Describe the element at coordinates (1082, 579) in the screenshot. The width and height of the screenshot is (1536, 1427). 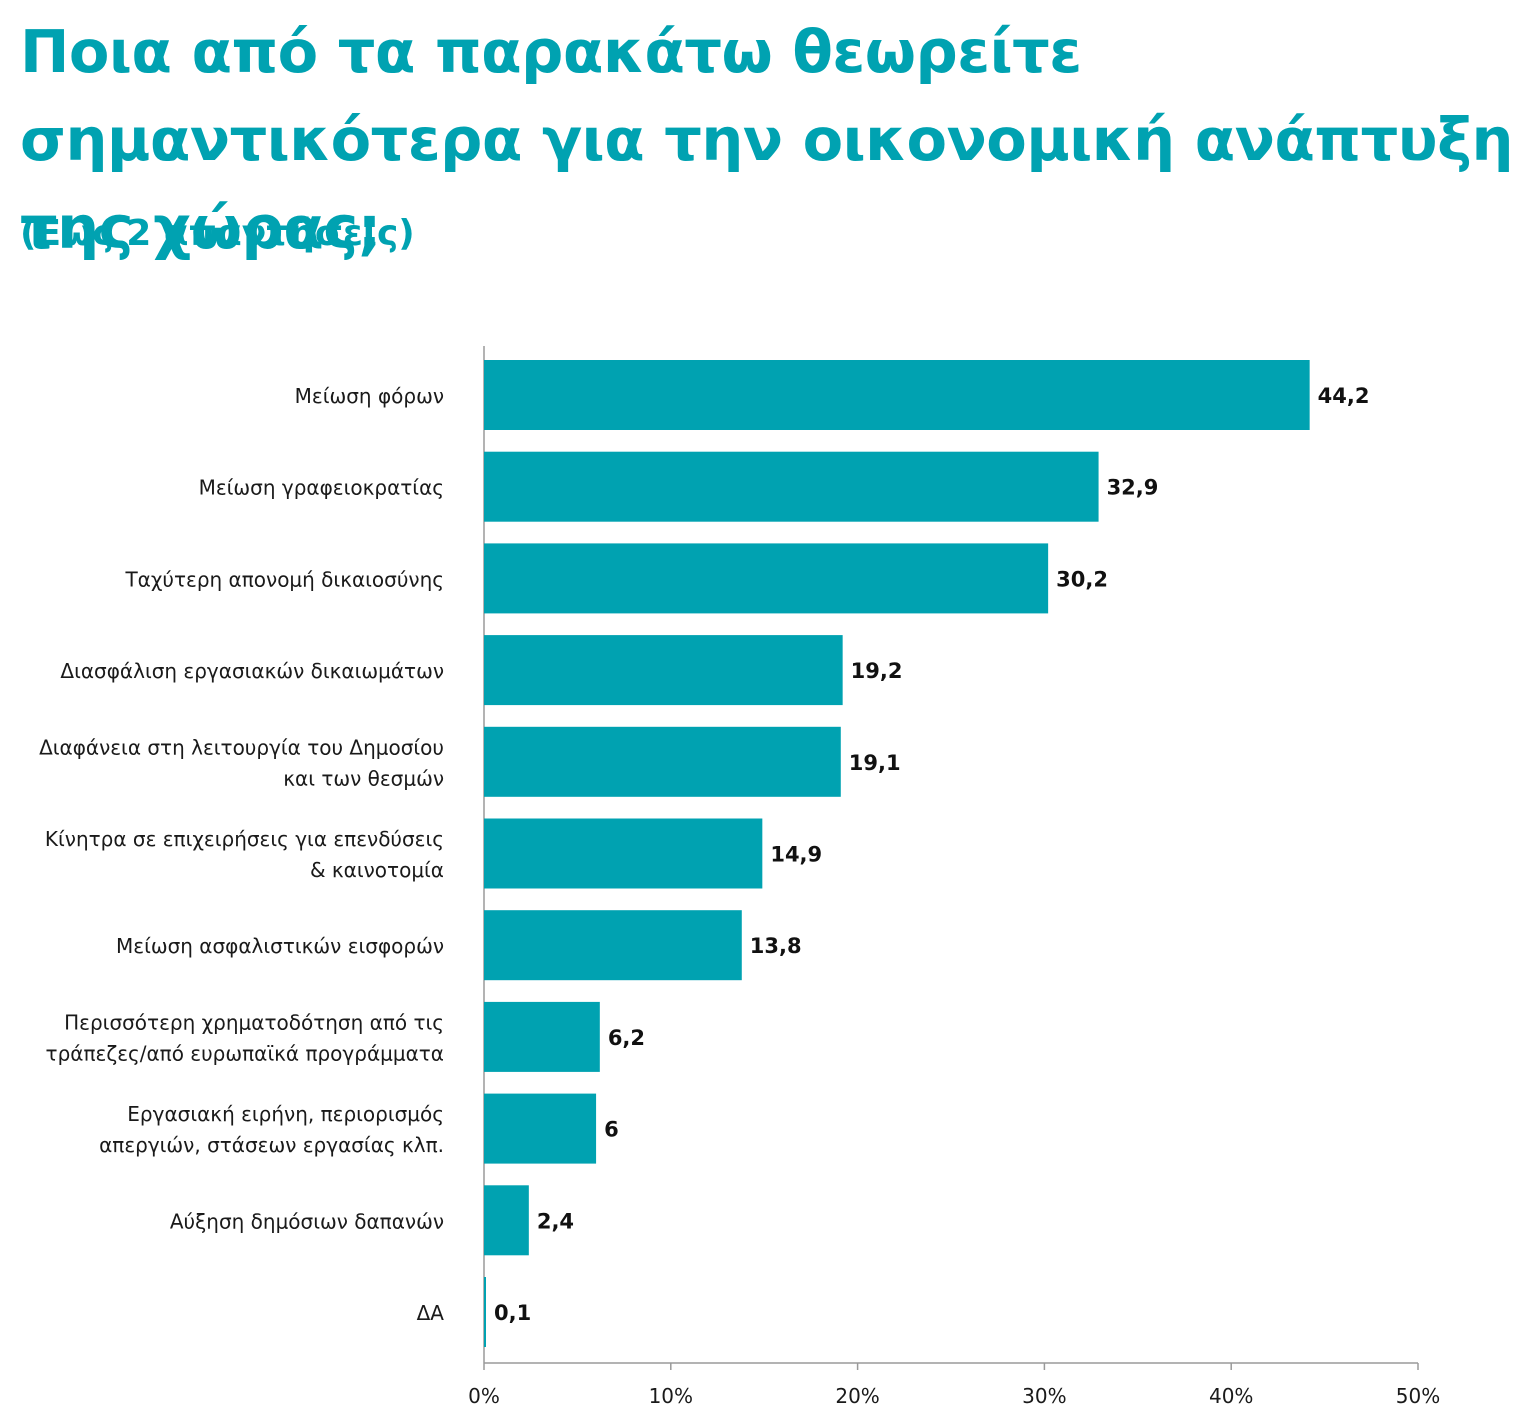
I see `bar-value-label: 30,2` at that location.